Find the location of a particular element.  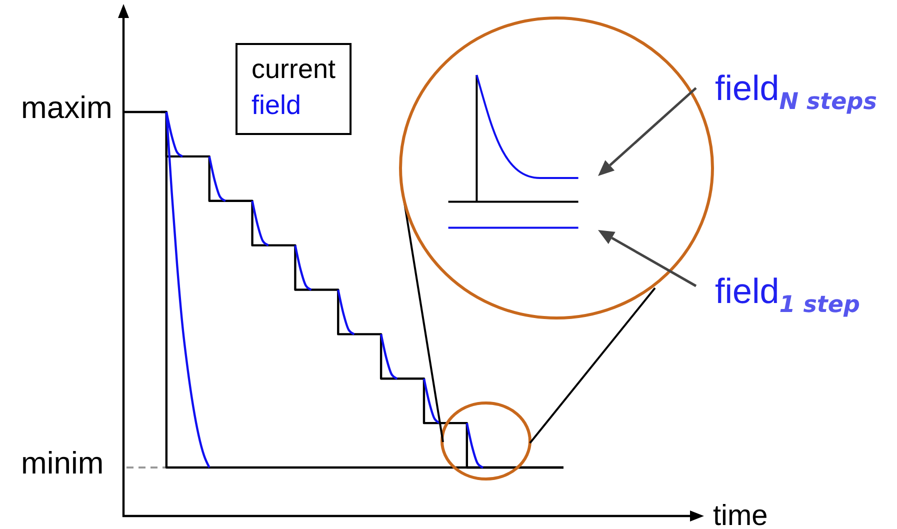

text: field$_{1 step}$ is located at coordinates (787, 295).